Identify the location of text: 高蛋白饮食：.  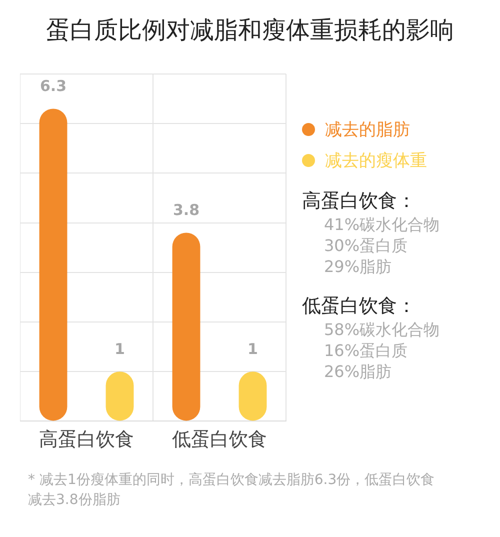
(359, 201).